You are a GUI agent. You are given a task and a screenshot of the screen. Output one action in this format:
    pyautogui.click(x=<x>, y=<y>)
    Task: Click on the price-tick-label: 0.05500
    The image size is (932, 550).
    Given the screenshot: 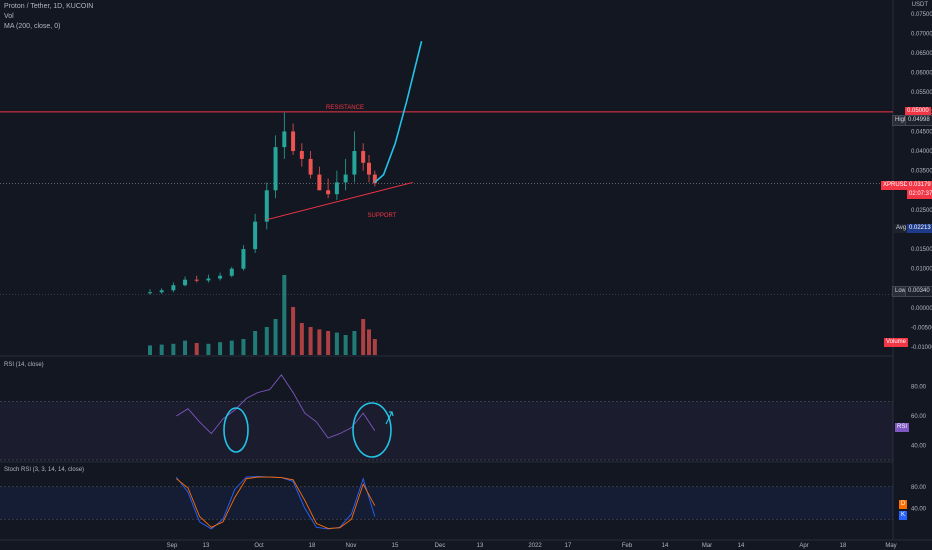 What is the action you would take?
    pyautogui.click(x=921, y=93)
    